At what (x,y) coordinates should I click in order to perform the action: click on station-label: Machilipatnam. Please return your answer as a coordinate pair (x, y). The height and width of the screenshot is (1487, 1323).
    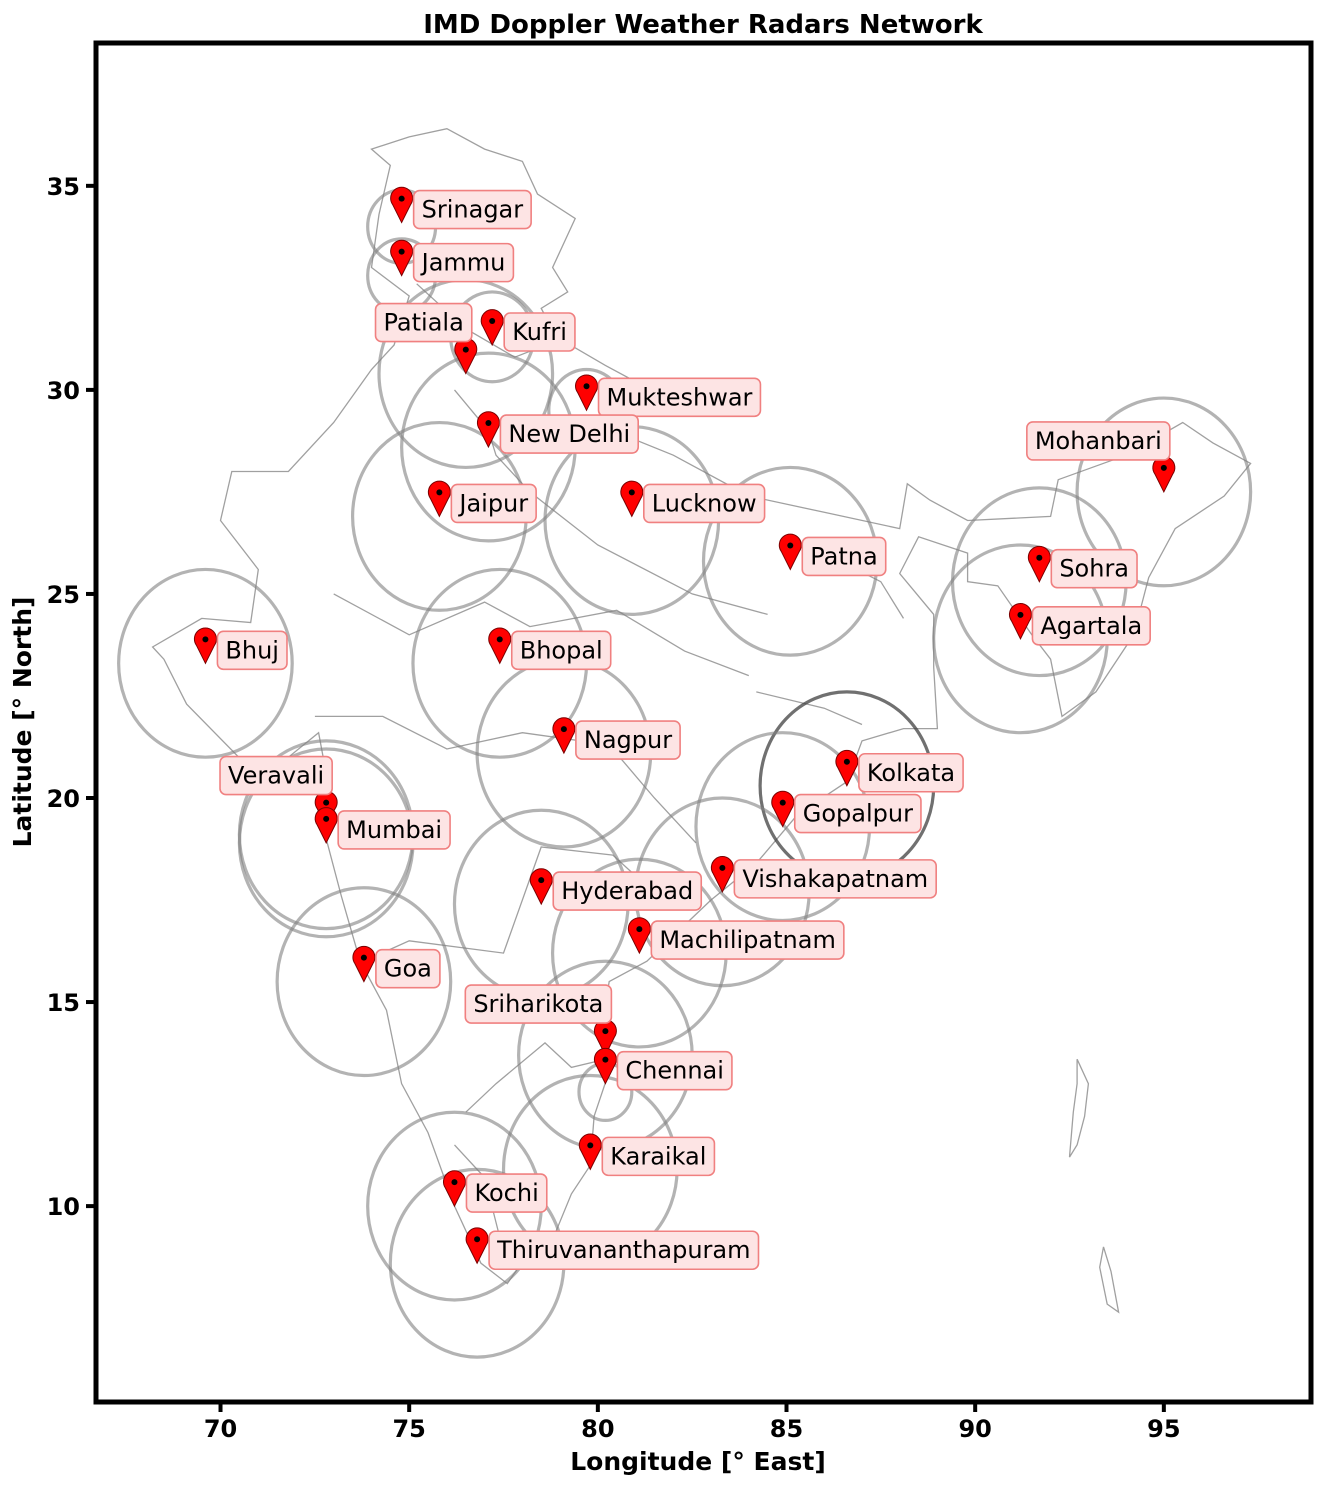
    Looking at the image, I should click on (747, 940).